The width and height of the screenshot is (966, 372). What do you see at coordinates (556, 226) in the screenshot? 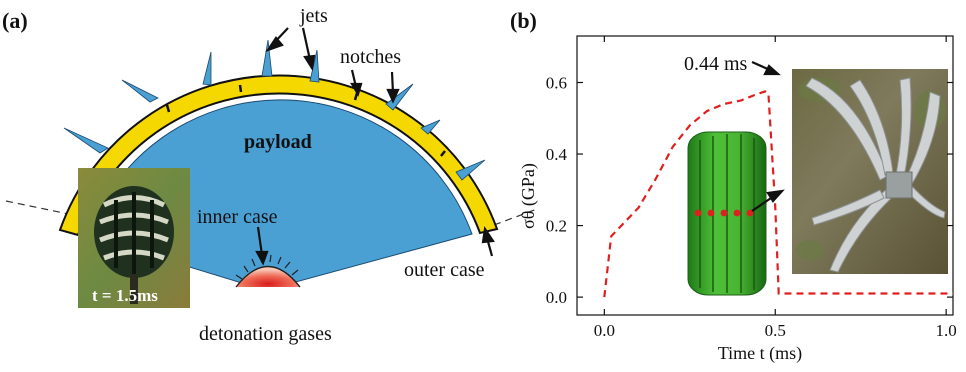
I see `y-tick-label: 0.2` at bounding box center [556, 226].